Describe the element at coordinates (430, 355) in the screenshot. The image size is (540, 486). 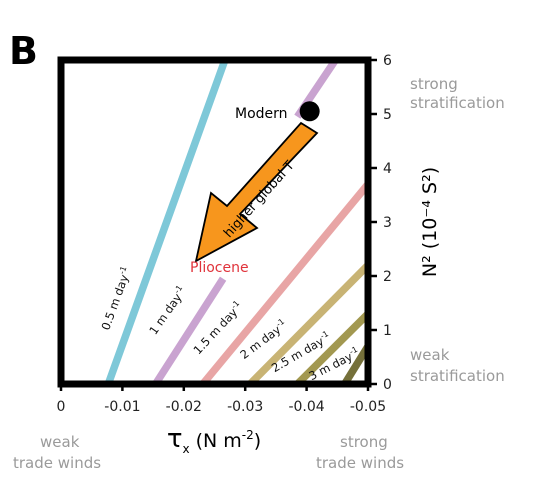
I see `weak-stratification-line1: weak` at that location.